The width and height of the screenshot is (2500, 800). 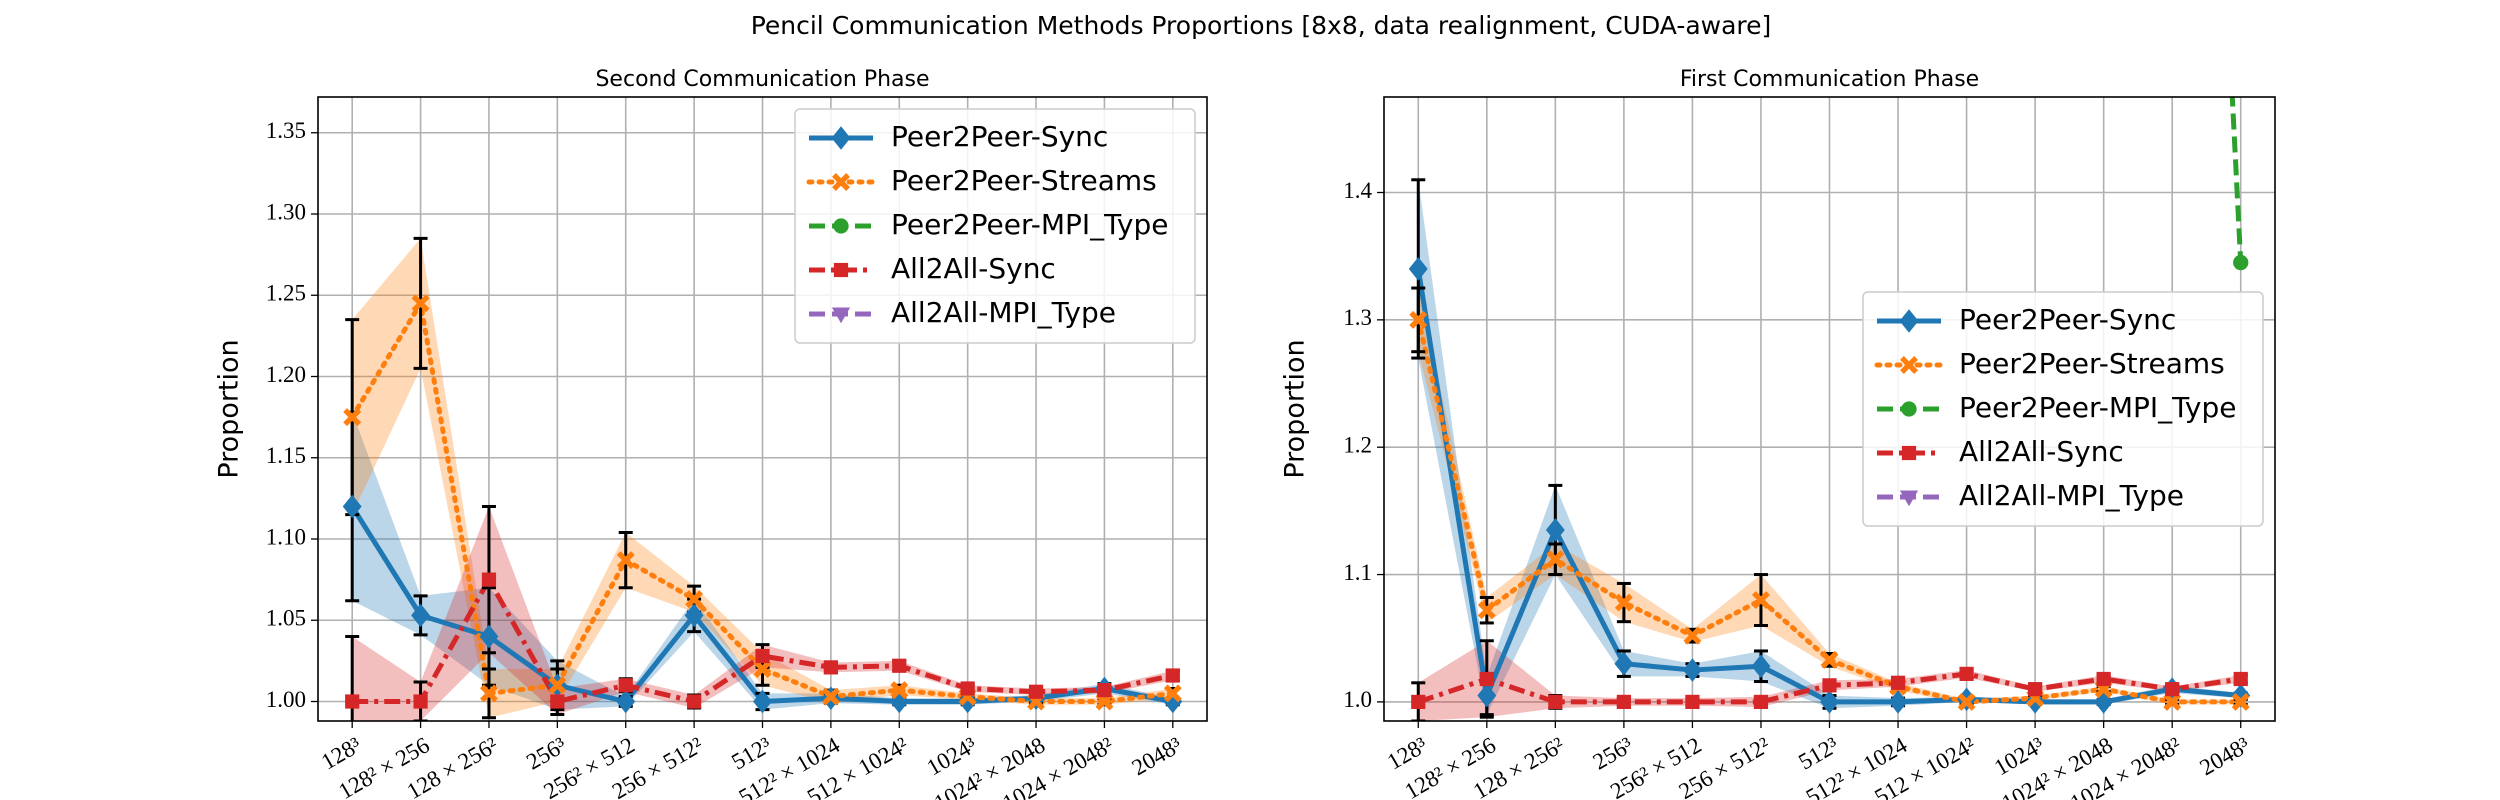 I want to click on y-tick-label: 1.1, so click(x=1357, y=572).